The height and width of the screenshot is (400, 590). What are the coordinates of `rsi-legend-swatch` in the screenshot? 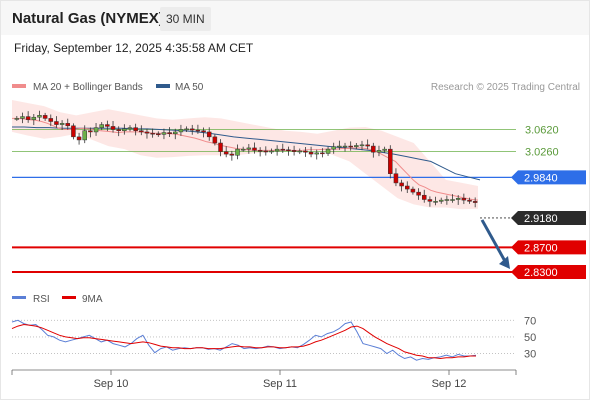 It's located at (19, 297).